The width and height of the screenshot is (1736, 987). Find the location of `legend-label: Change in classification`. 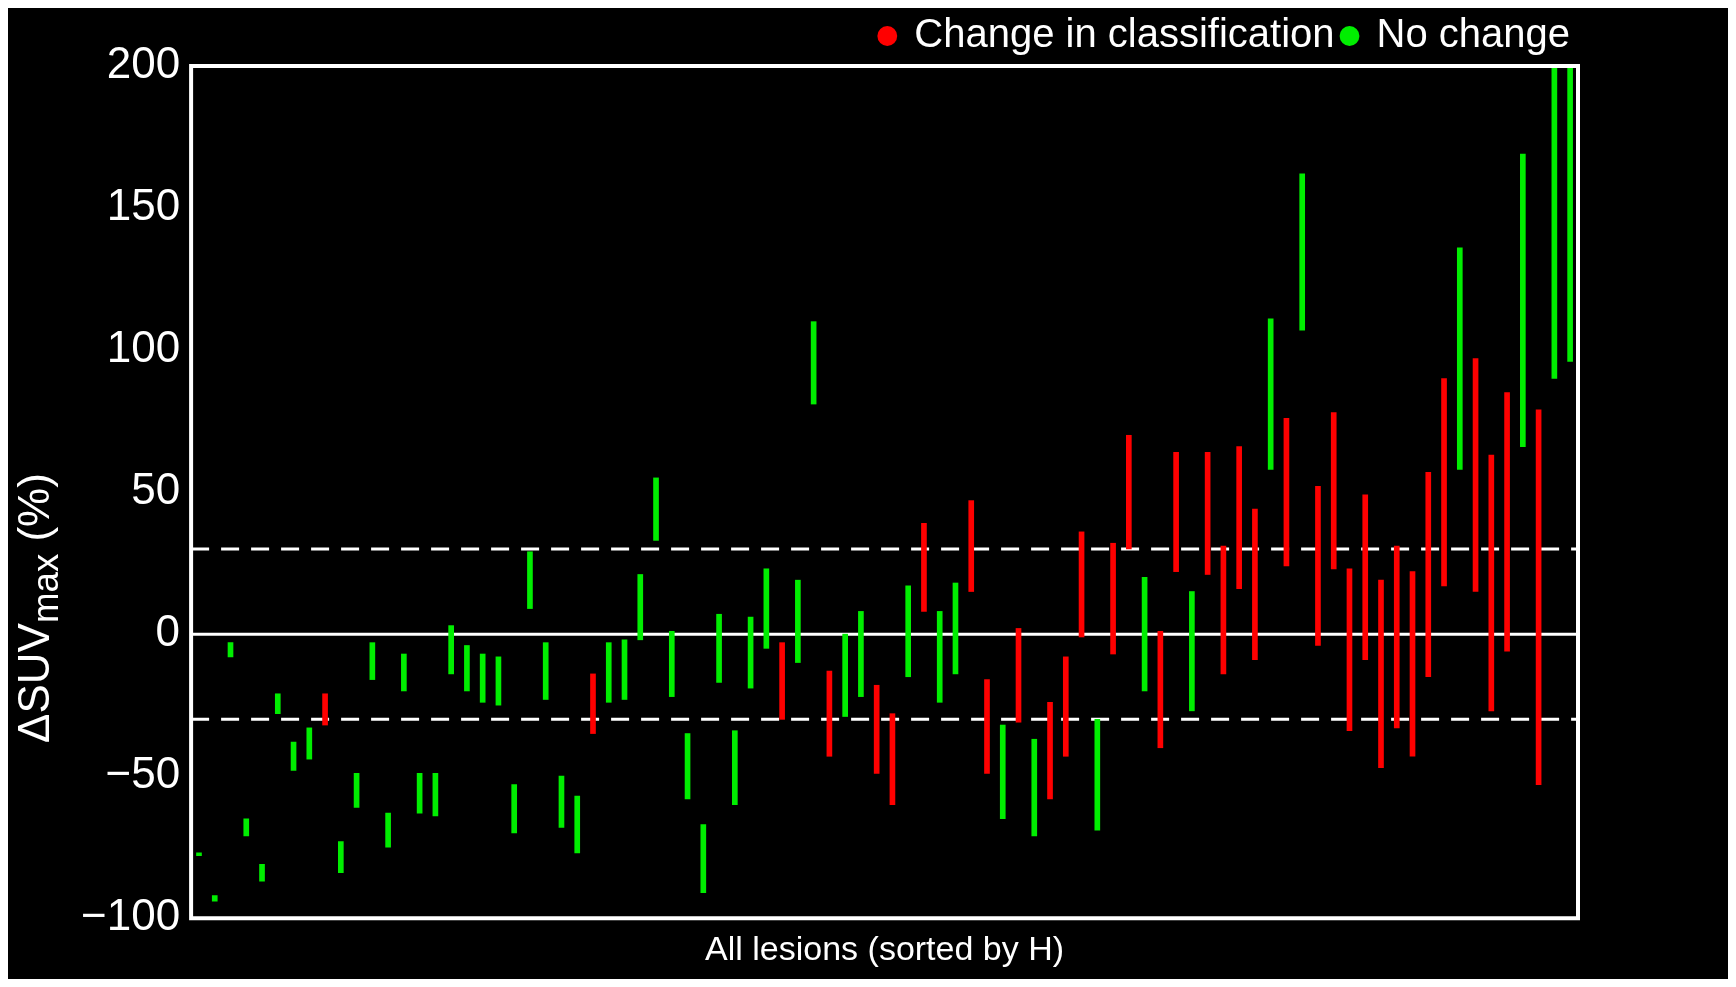

legend-label: Change in classification is located at coordinates (1124, 33).